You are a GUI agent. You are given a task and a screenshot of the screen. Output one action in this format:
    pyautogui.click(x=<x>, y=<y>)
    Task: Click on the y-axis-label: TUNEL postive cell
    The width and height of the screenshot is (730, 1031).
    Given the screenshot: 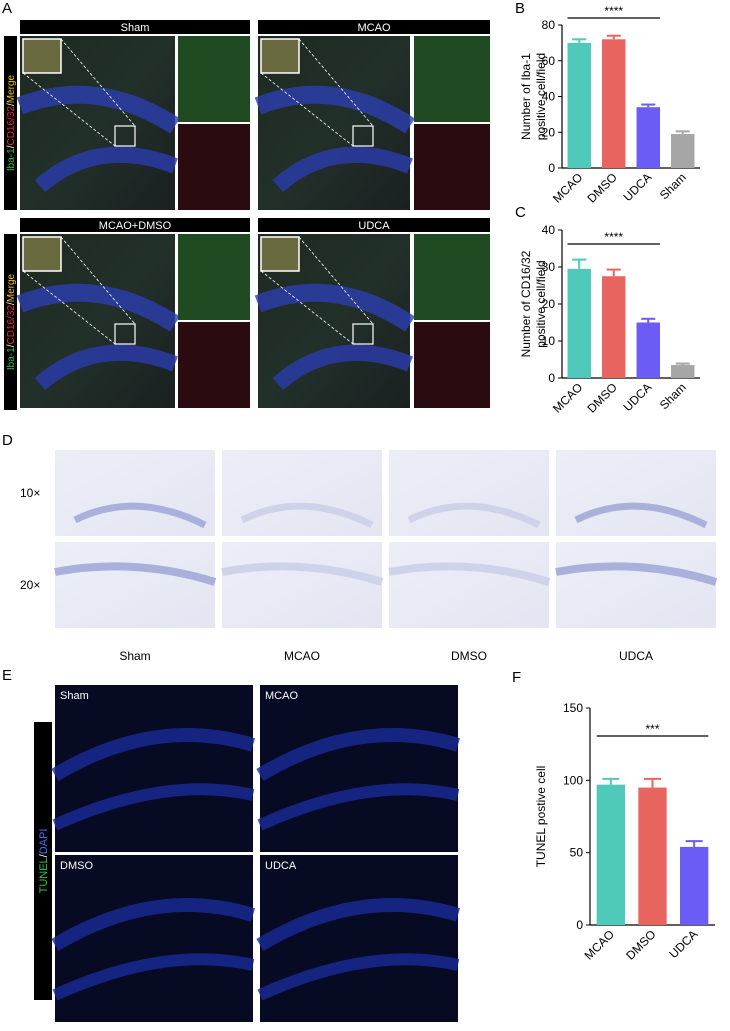 What is the action you would take?
    pyautogui.click(x=541, y=817)
    